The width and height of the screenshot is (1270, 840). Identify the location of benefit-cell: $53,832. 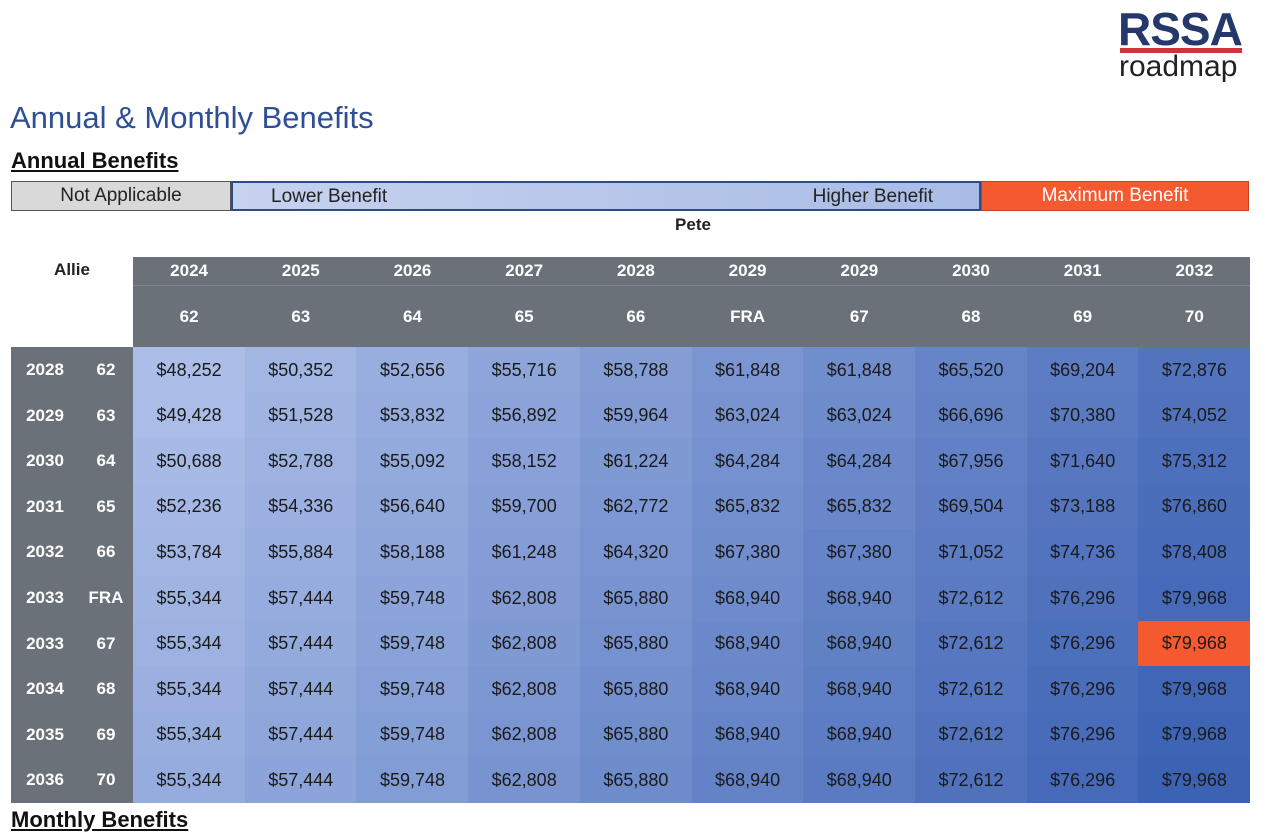
(412, 415).